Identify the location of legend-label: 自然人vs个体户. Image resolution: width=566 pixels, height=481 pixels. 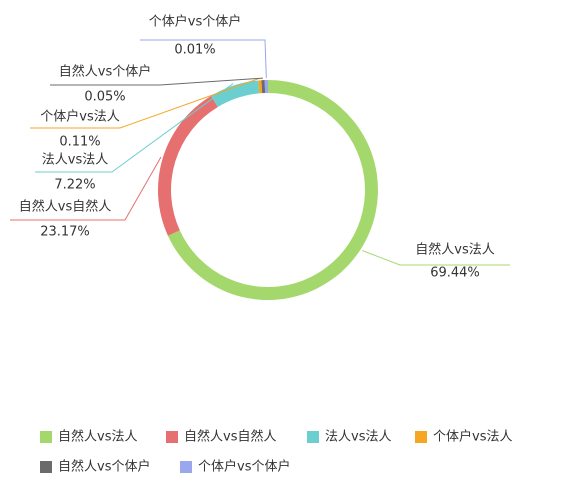
(104, 467).